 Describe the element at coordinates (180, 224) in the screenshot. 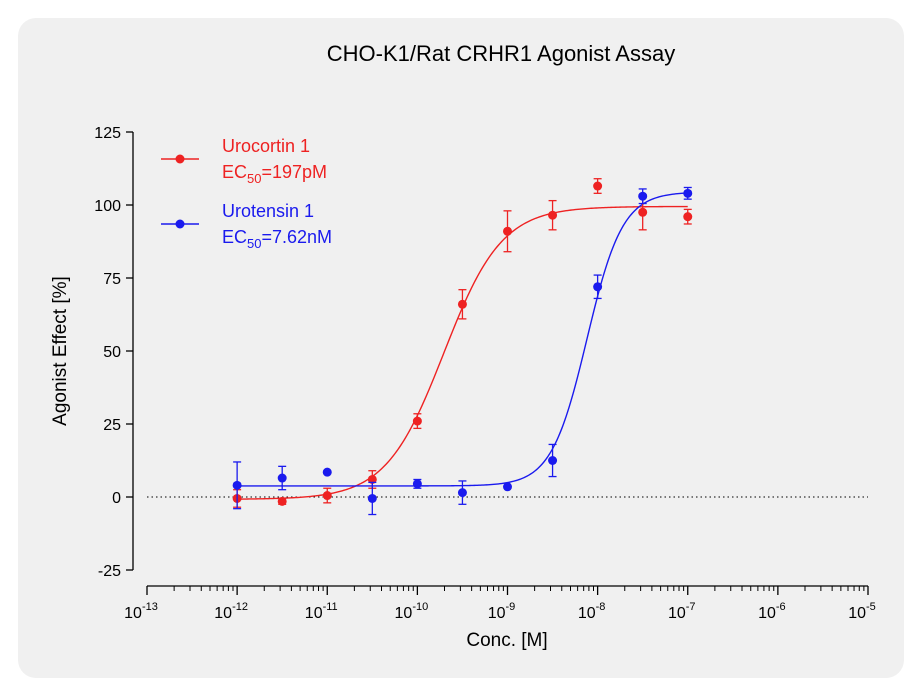

I see `legend-marker-urotensin` at that location.